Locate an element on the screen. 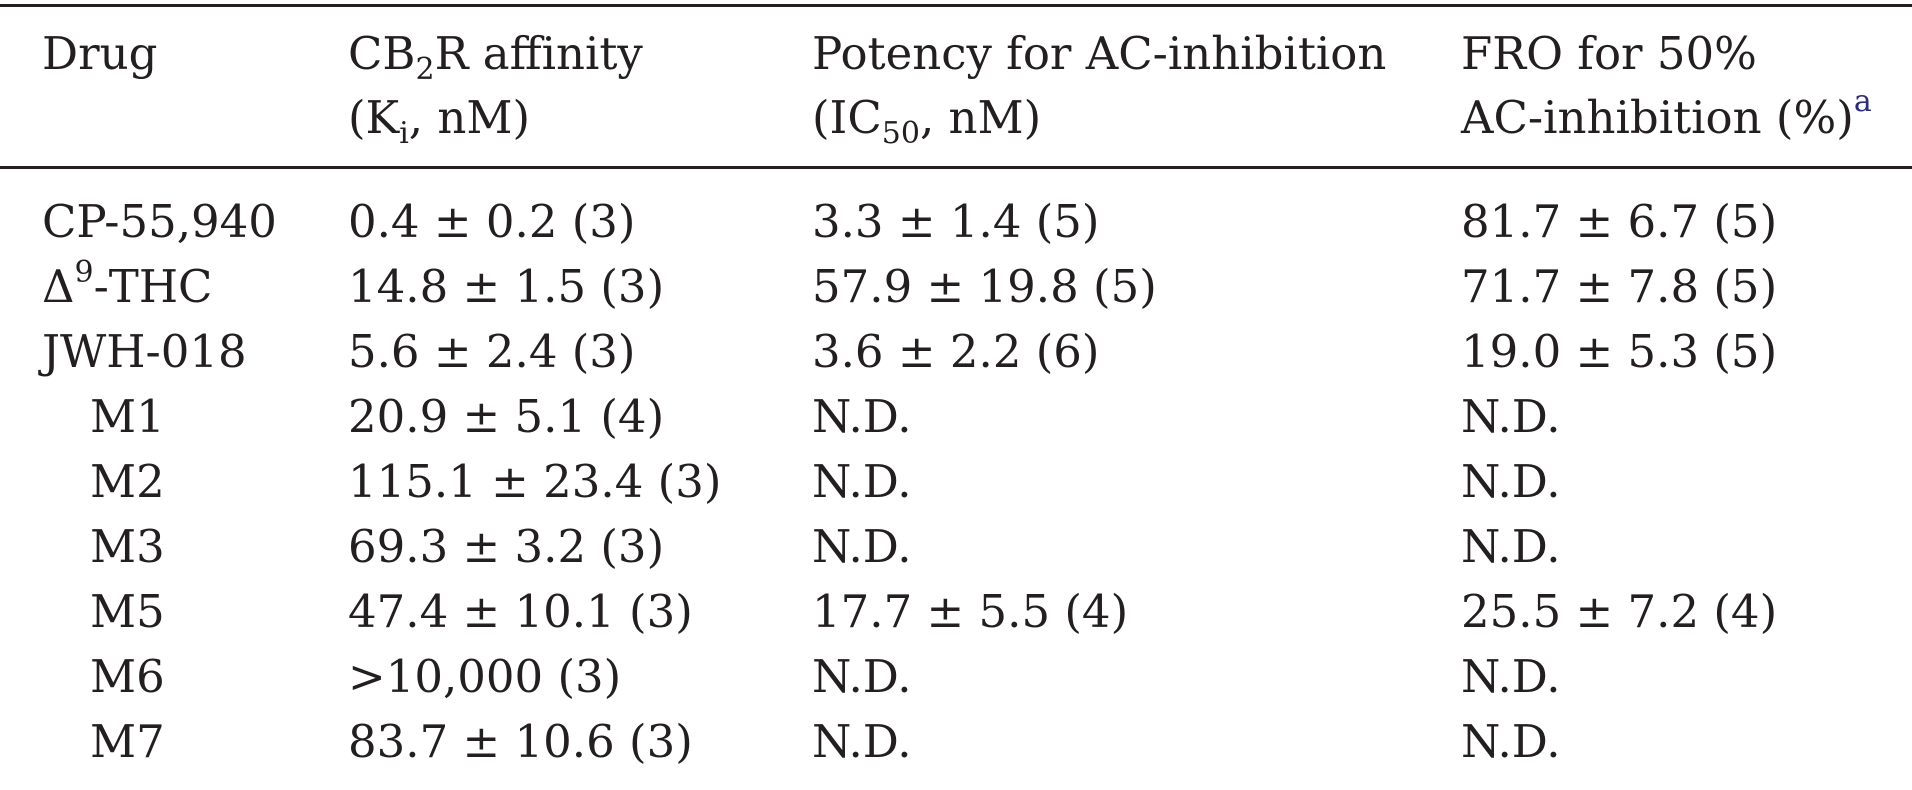  header-fro-line2: AC-inhibition (%)a is located at coordinates (1666, 114).